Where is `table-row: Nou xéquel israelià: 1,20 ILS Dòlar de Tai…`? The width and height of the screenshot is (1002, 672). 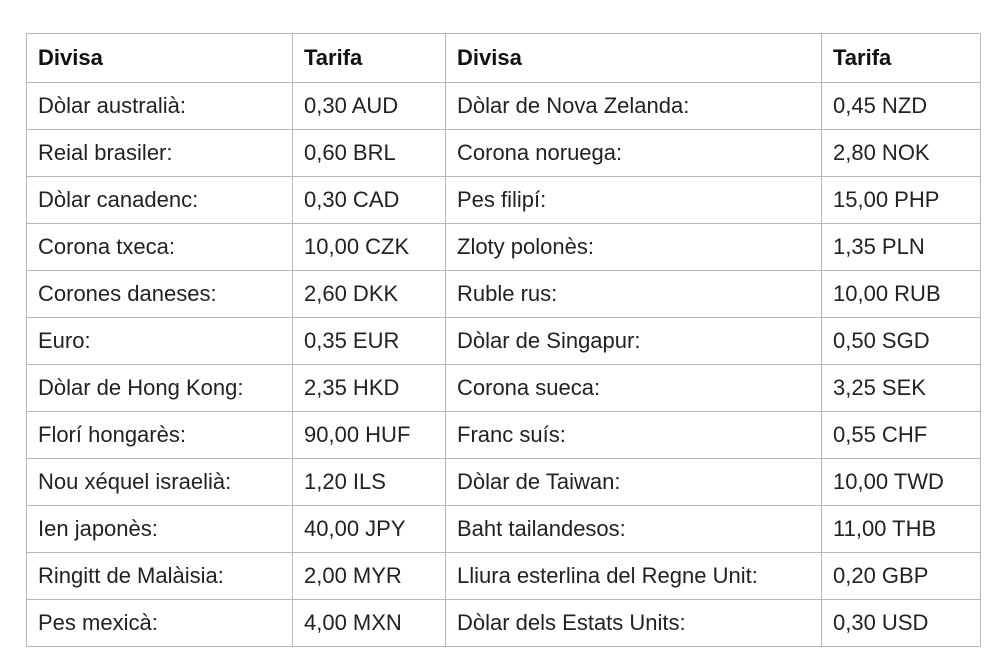 table-row: Nou xéquel israelià: 1,20 ILS Dòlar de Tai… is located at coordinates (503, 482).